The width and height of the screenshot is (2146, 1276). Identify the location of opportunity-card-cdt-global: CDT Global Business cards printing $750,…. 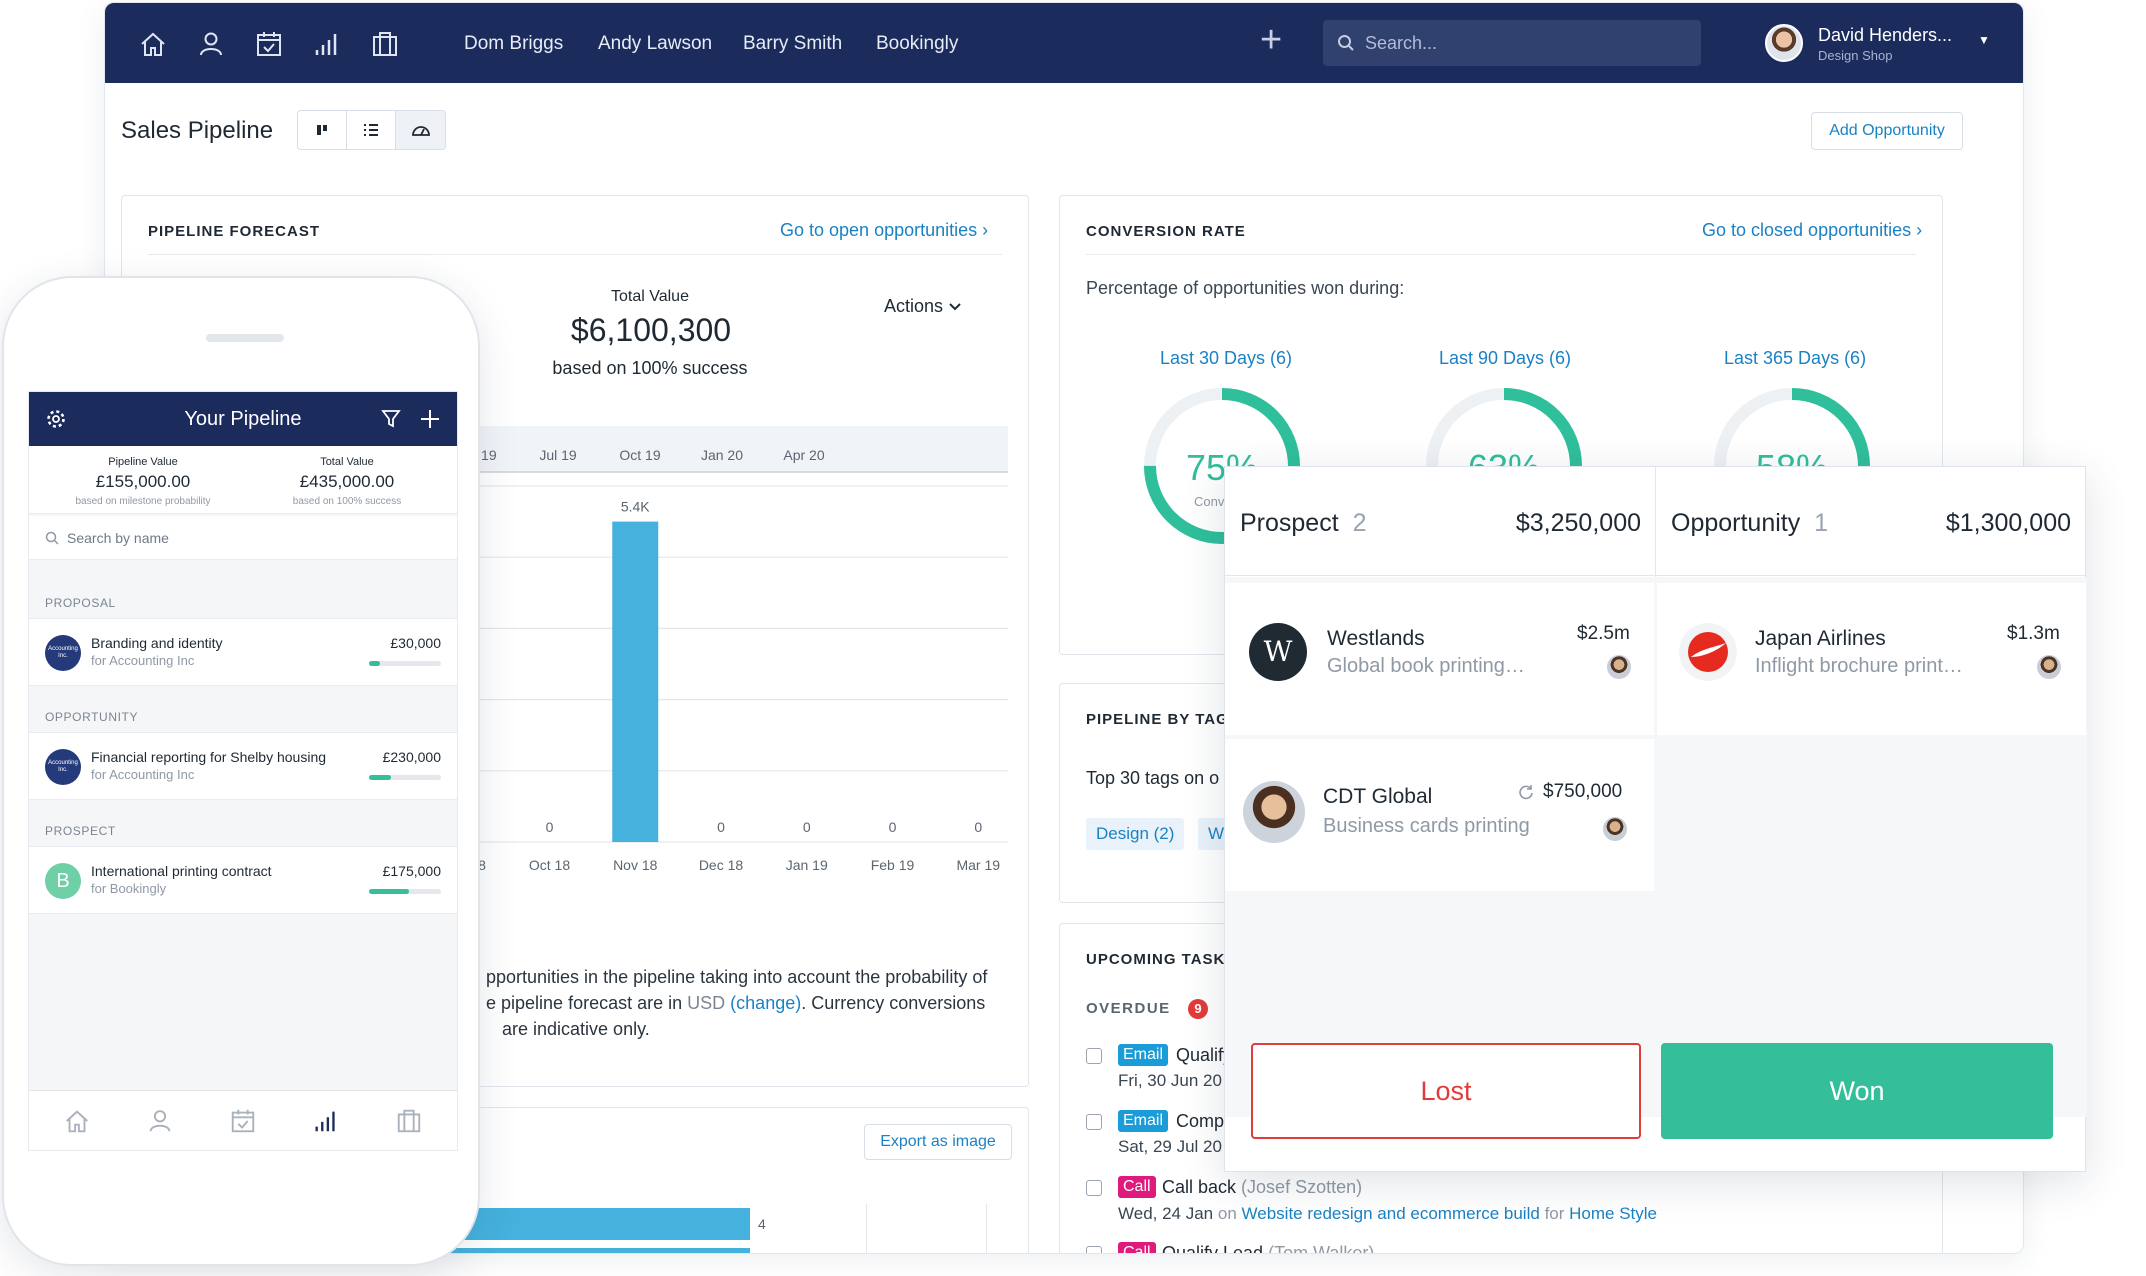
(1439, 815).